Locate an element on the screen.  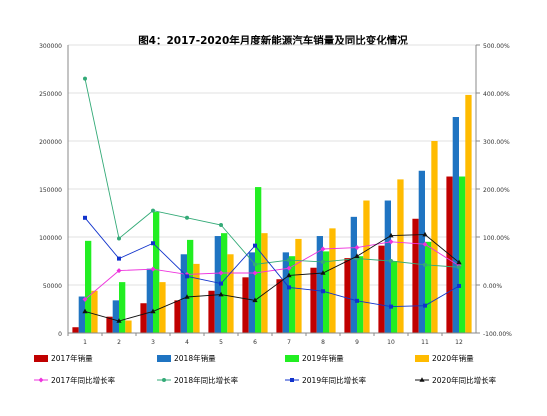
y-left-tick-label: 50000 is located at coordinates (52, 286).